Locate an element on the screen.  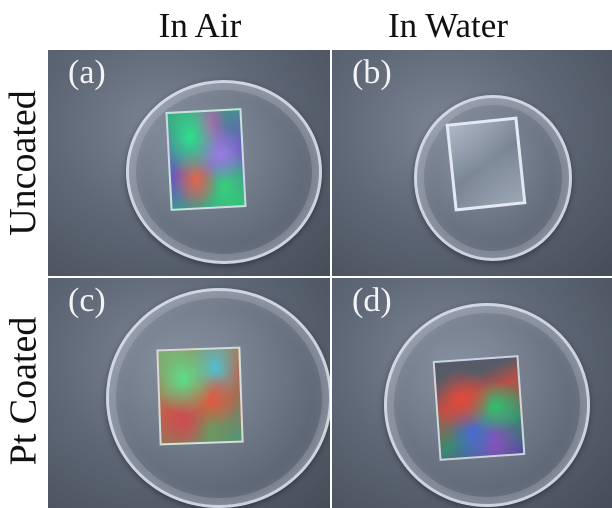
column-header-in-air: In Air is located at coordinates (200, 25).